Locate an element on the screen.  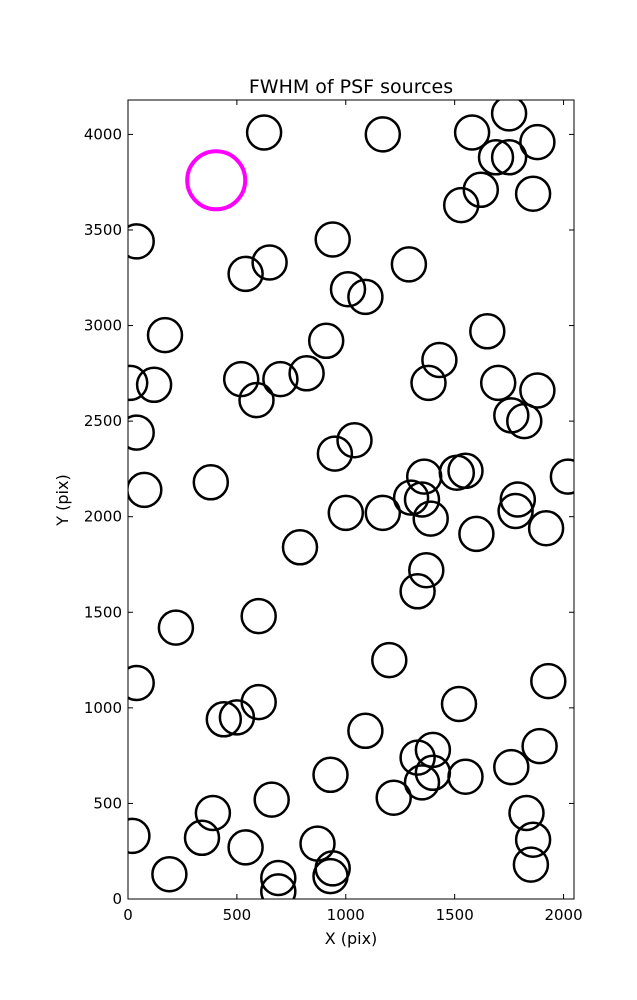
x-tick-label: 1500 is located at coordinates (455, 915).